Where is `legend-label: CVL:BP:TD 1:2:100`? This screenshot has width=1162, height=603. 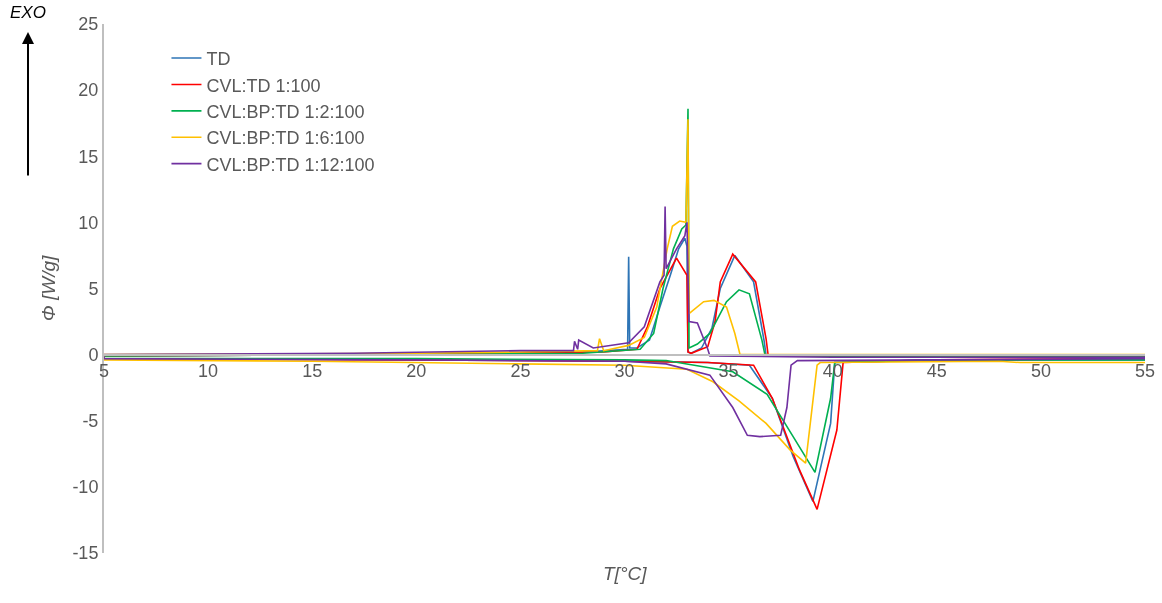 legend-label: CVL:BP:TD 1:2:100 is located at coordinates (285, 111).